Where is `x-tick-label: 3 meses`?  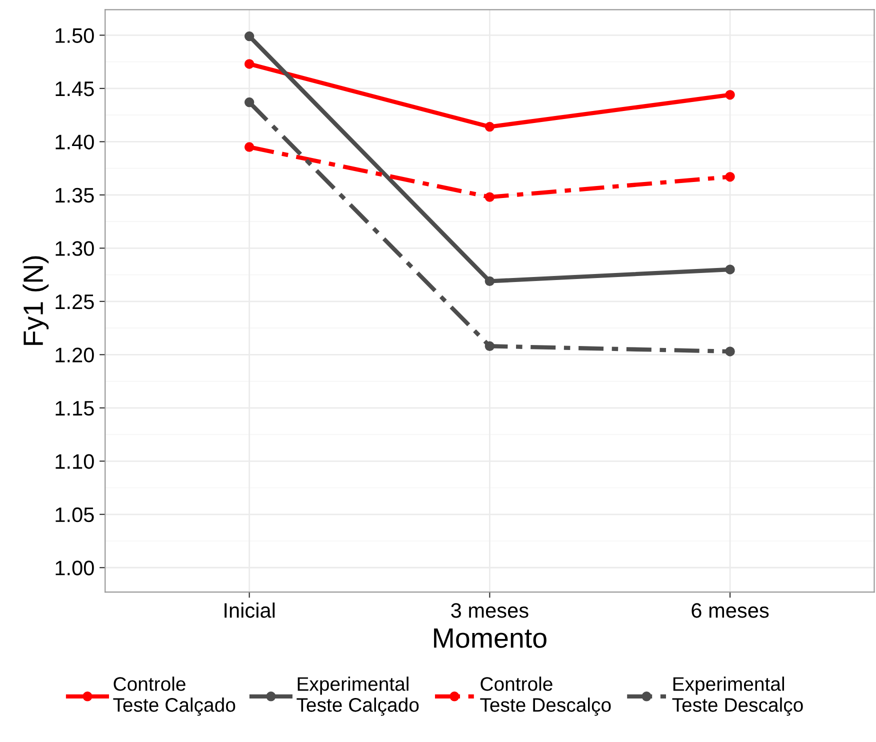
x-tick-label: 3 meses is located at coordinates (489, 610).